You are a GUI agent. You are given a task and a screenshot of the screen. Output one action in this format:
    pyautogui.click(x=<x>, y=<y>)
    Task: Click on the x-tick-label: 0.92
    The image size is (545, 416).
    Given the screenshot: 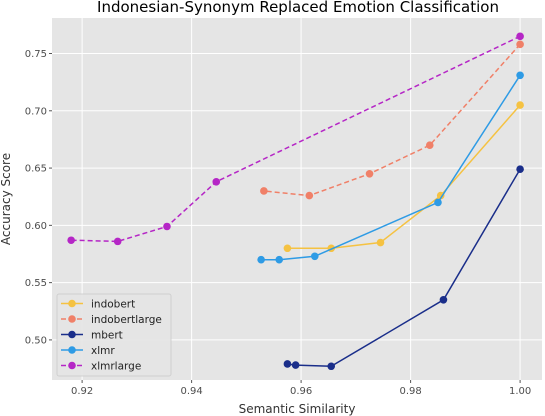 What is the action you would take?
    pyautogui.click(x=82, y=391)
    